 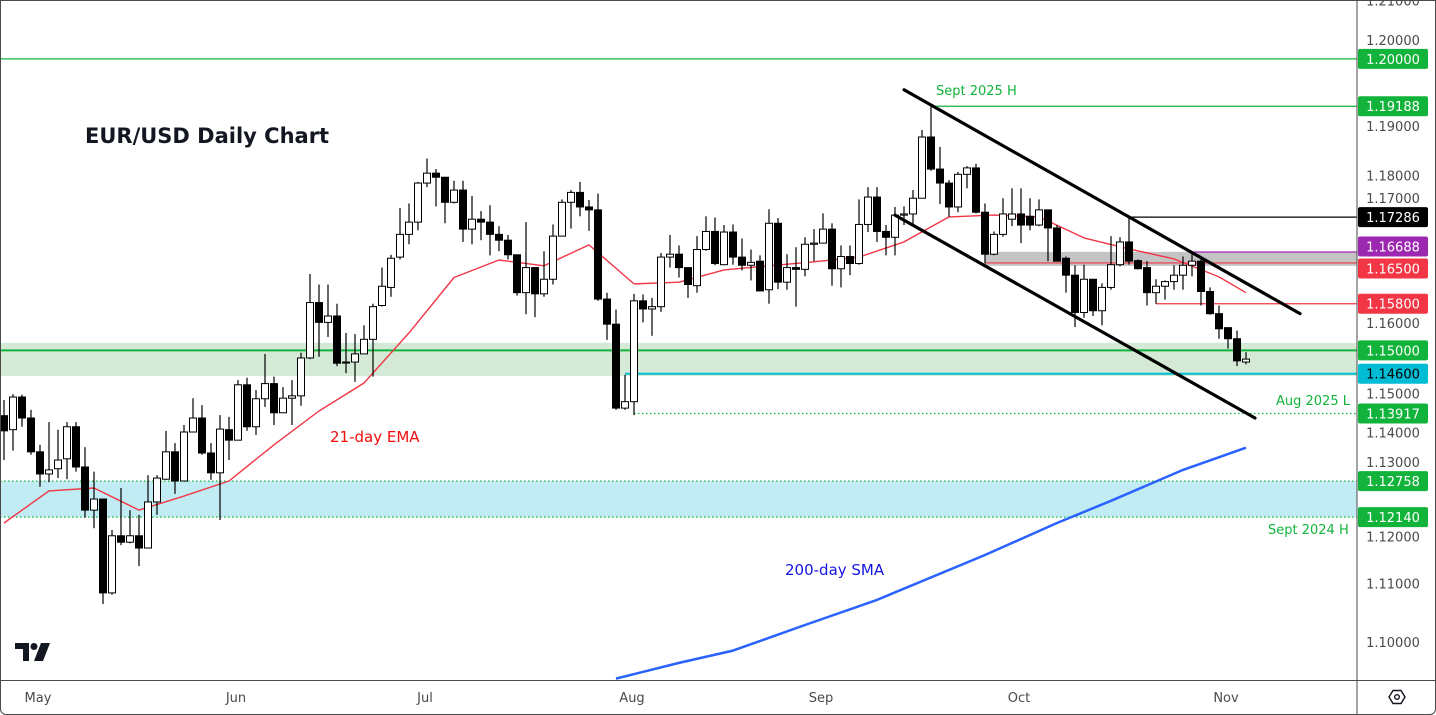 I want to click on channel-upper-trendline, so click(x=1102, y=202).